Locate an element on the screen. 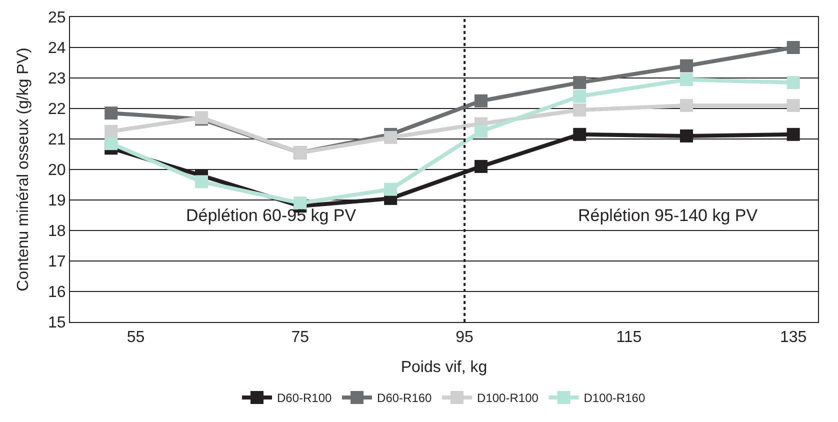 The width and height of the screenshot is (838, 422). legend-label: D100-R100 is located at coordinates (508, 398).